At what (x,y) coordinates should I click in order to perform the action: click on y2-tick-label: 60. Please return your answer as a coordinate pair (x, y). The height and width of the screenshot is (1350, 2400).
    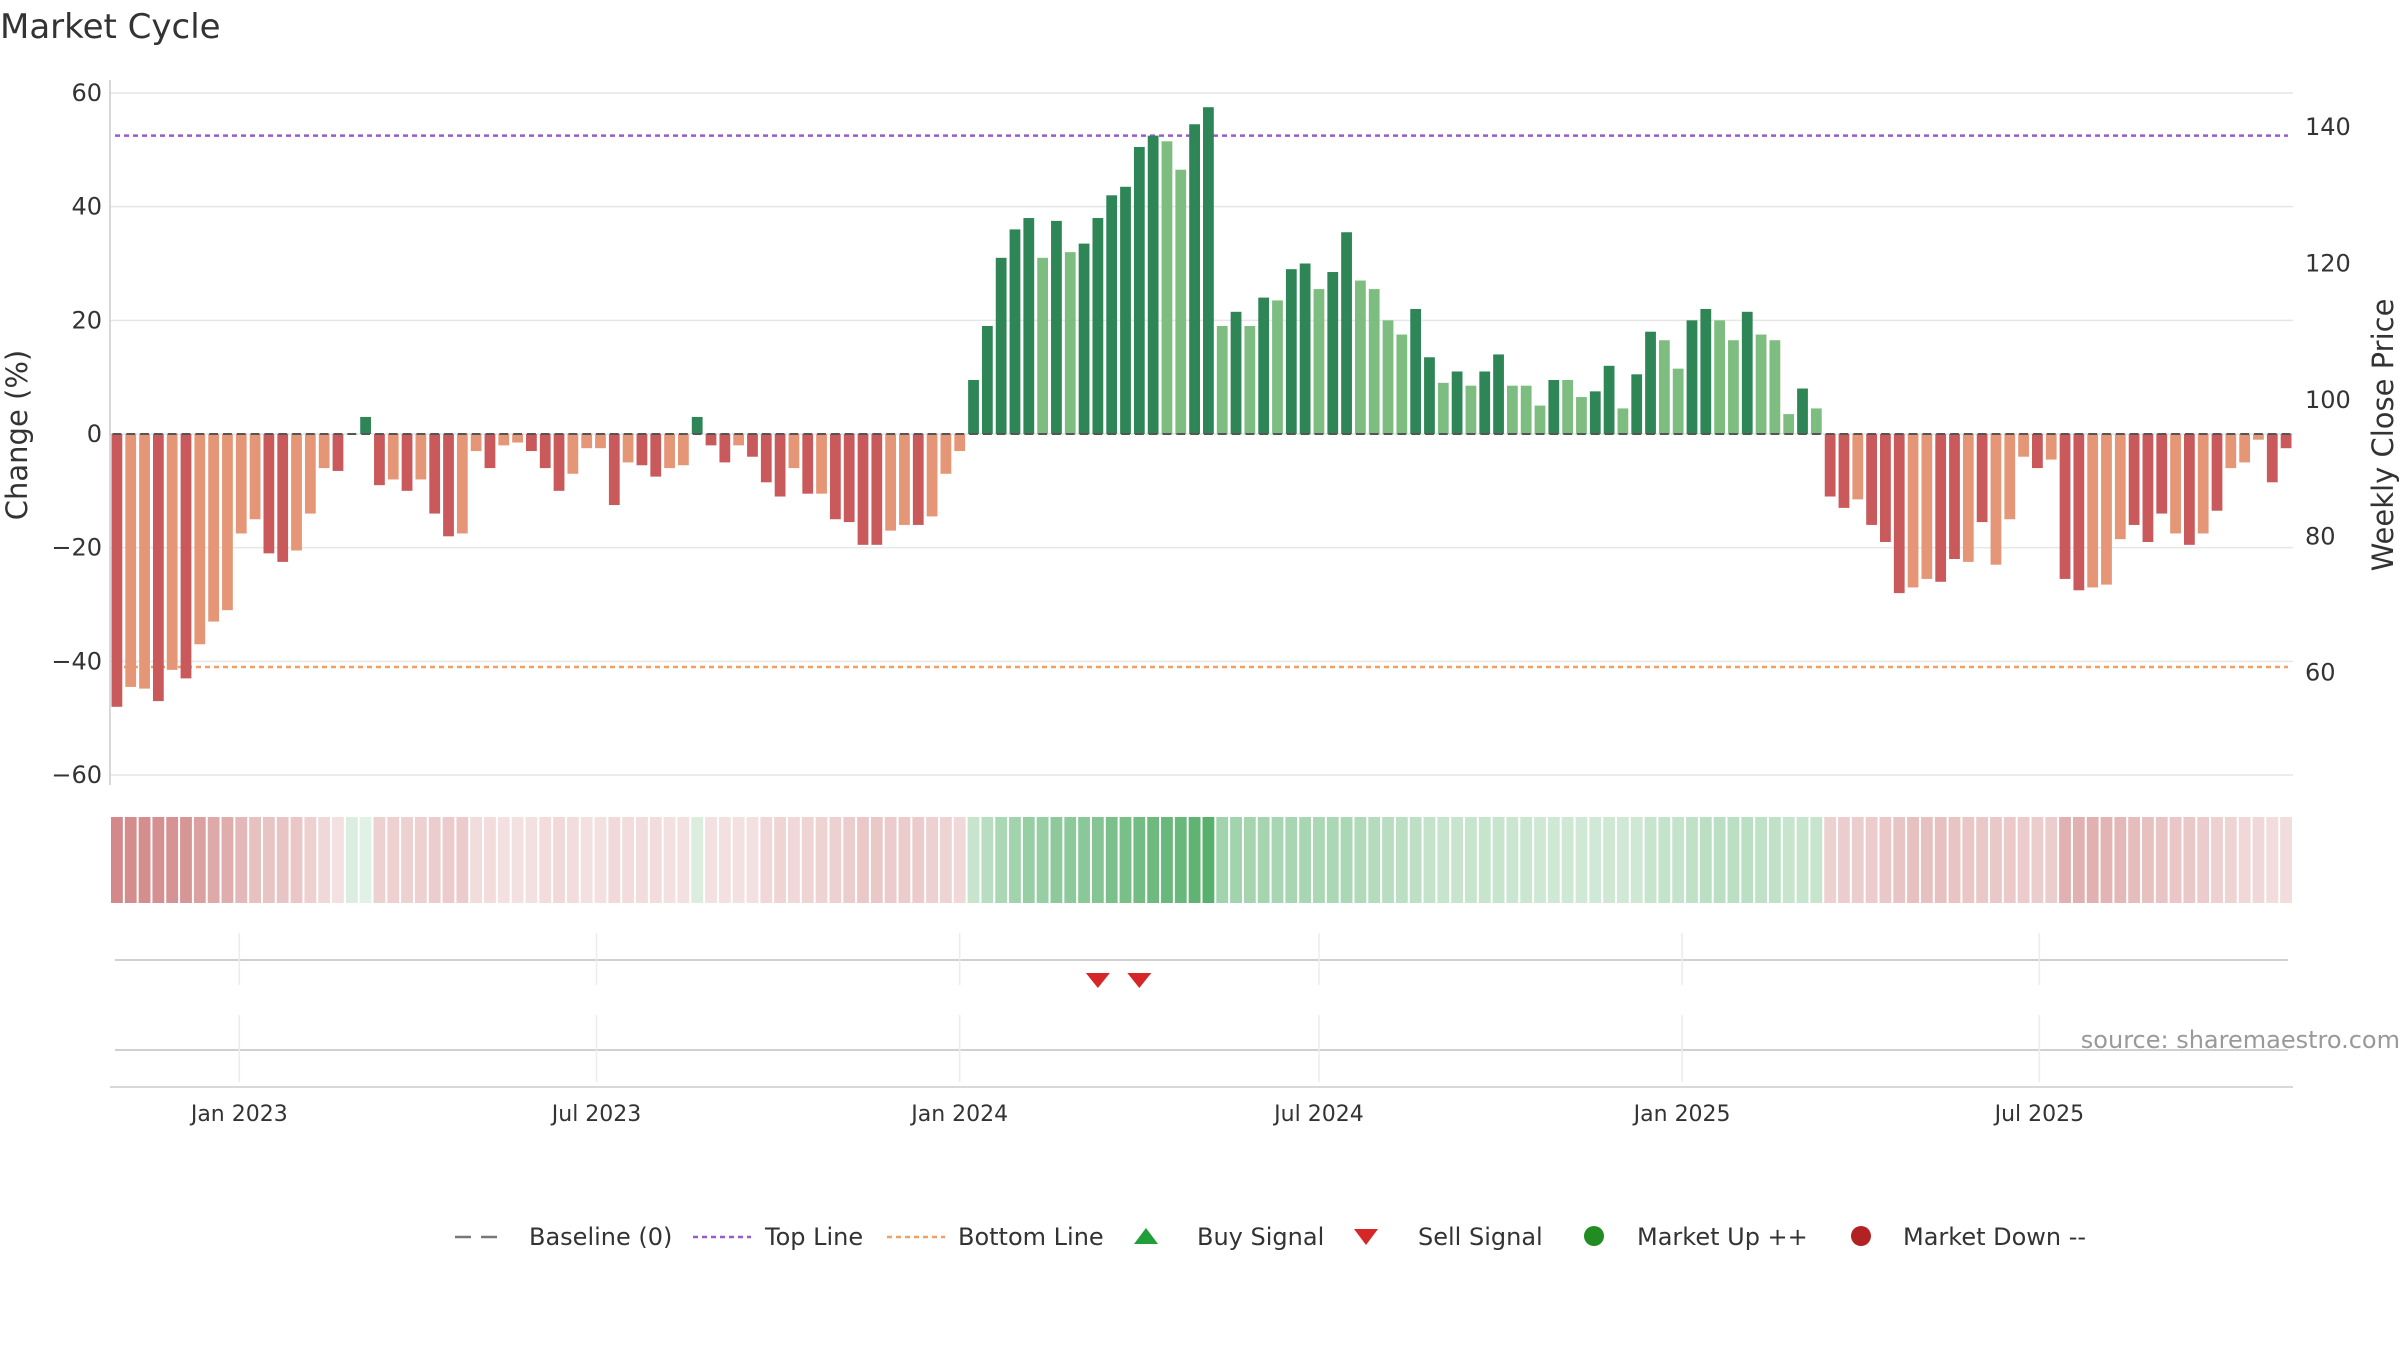
    Looking at the image, I should click on (2320, 673).